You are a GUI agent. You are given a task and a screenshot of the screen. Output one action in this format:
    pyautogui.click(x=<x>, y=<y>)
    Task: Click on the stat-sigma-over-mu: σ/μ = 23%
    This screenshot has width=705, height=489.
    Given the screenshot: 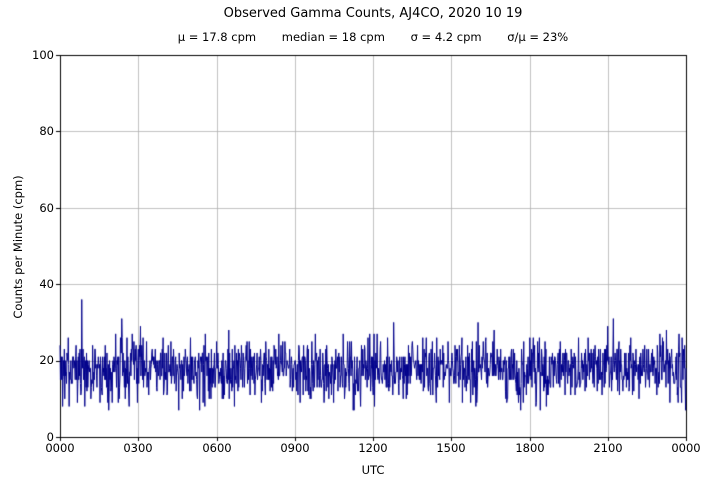 What is the action you would take?
    pyautogui.click(x=538, y=37)
    